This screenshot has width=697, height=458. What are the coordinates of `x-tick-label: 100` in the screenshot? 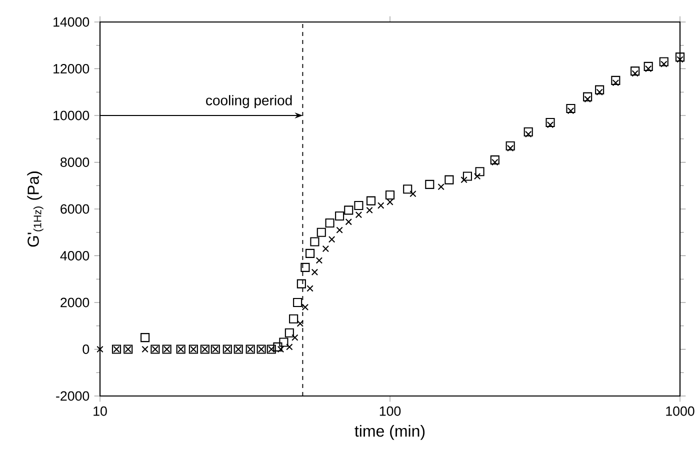 It's located at (390, 411).